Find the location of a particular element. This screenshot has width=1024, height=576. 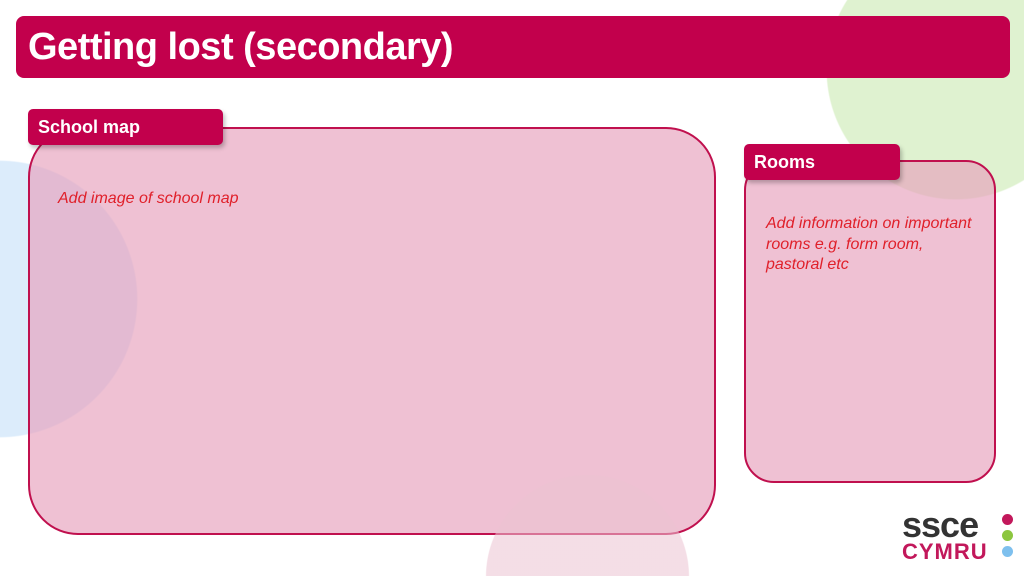

school-map-placeholder: Add image of school map is located at coordinates (148, 198).